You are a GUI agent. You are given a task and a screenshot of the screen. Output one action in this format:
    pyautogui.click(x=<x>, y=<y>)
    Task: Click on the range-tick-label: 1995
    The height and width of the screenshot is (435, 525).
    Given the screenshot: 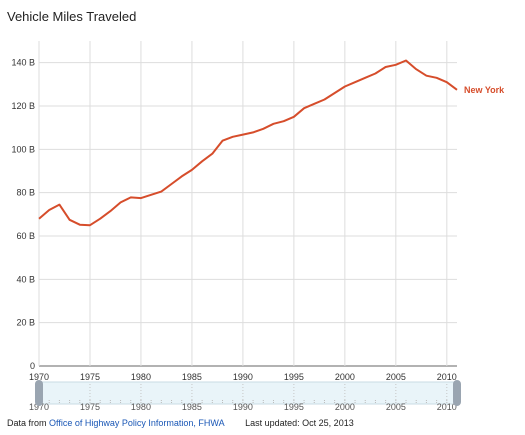 What is the action you would take?
    pyautogui.click(x=294, y=407)
    